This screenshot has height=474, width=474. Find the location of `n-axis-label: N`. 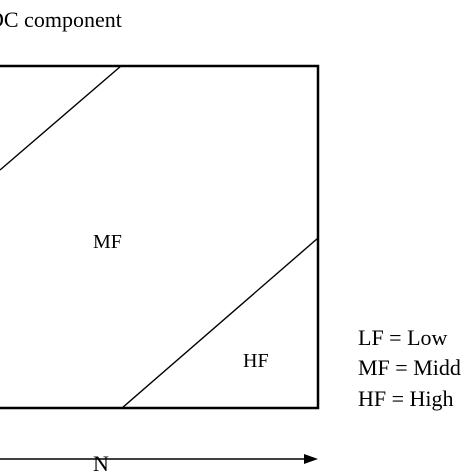

n-axis-label: N is located at coordinates (101, 462).